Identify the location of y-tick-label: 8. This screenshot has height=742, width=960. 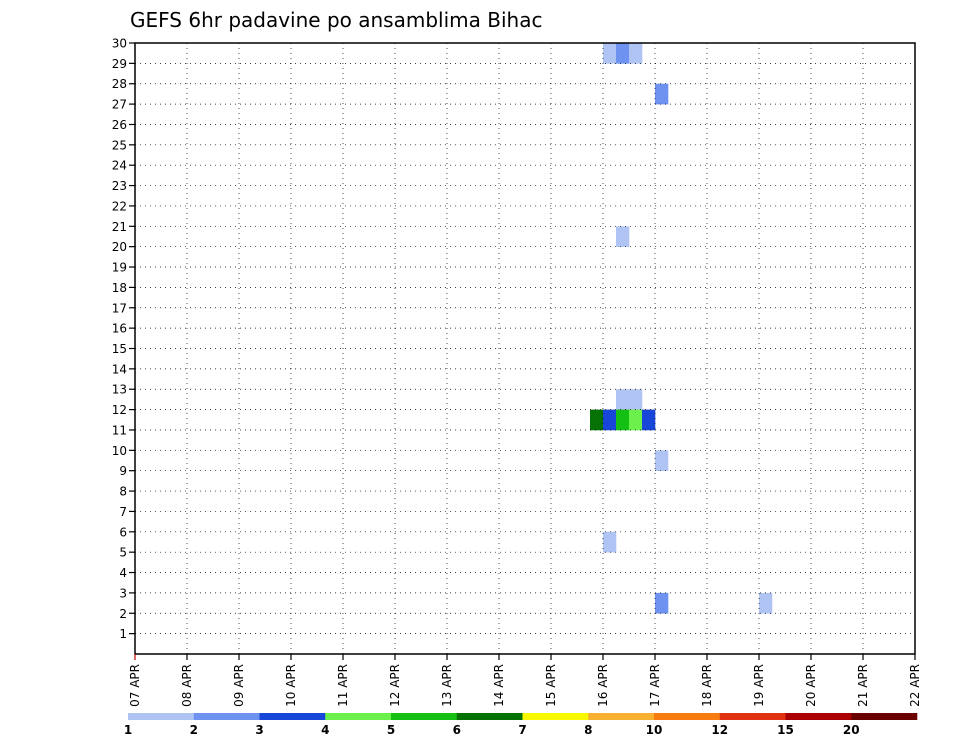
(123, 492).